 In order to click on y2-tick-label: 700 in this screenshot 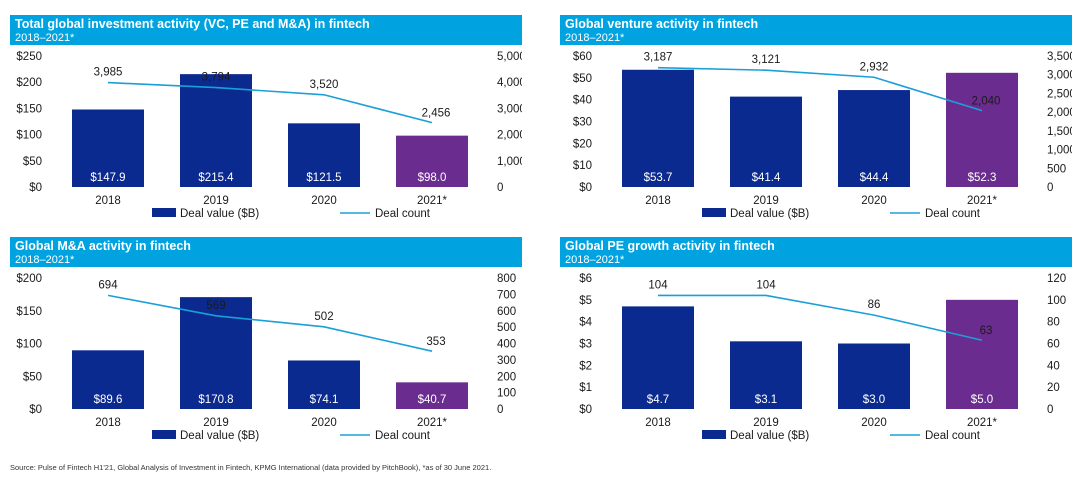, I will do `click(506, 295)`.